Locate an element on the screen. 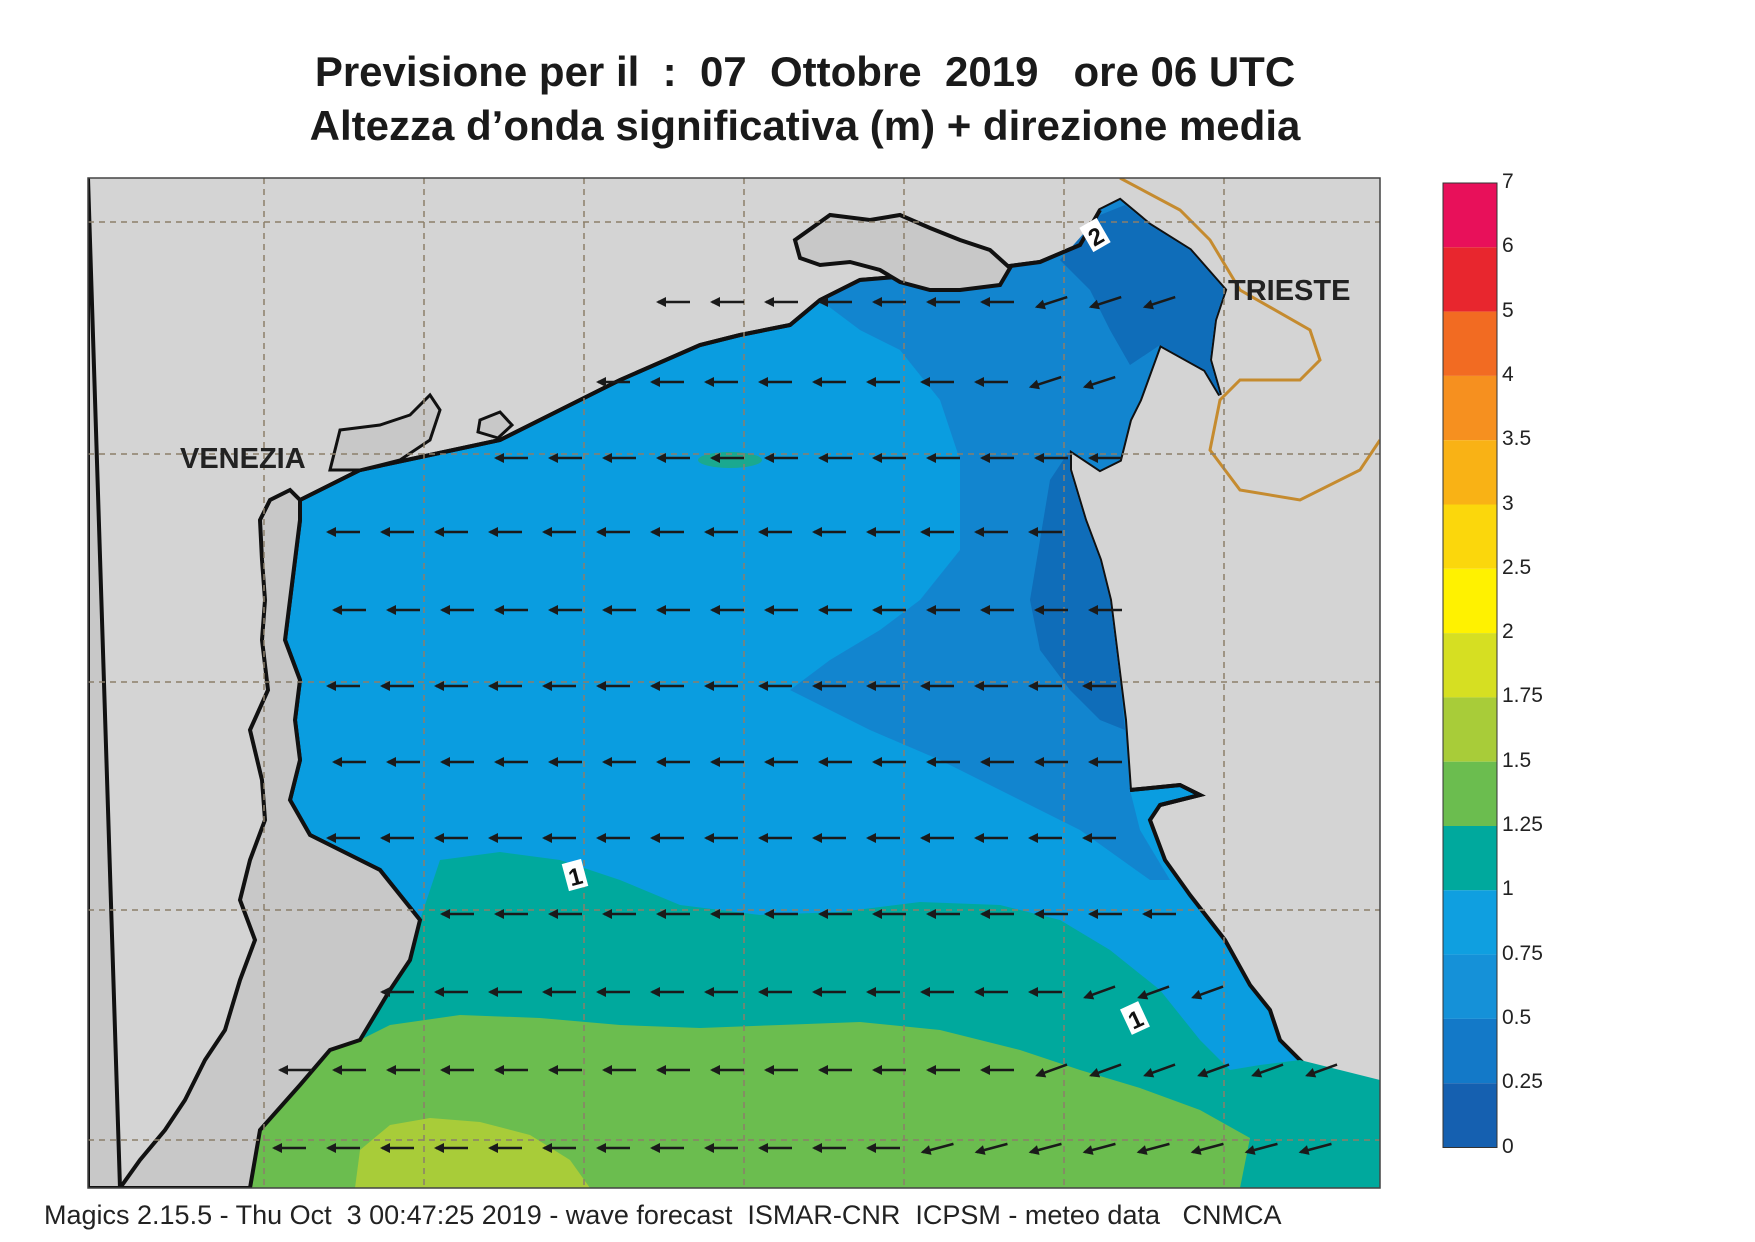 Image resolution: width=1755 pixels, height=1242 pixels. contour-label-1b: 1 is located at coordinates (1135, 1018).